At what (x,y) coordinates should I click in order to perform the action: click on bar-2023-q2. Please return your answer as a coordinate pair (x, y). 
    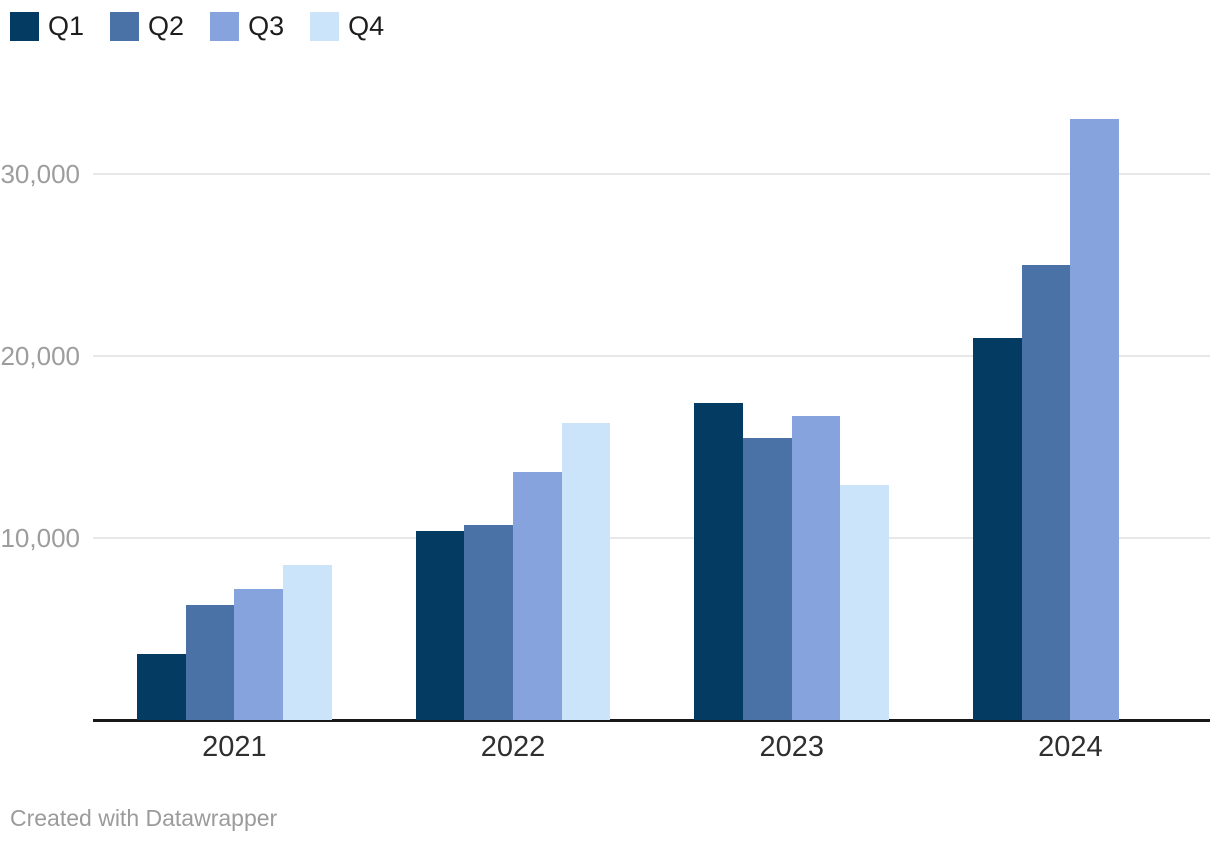
    Looking at the image, I should click on (767, 578).